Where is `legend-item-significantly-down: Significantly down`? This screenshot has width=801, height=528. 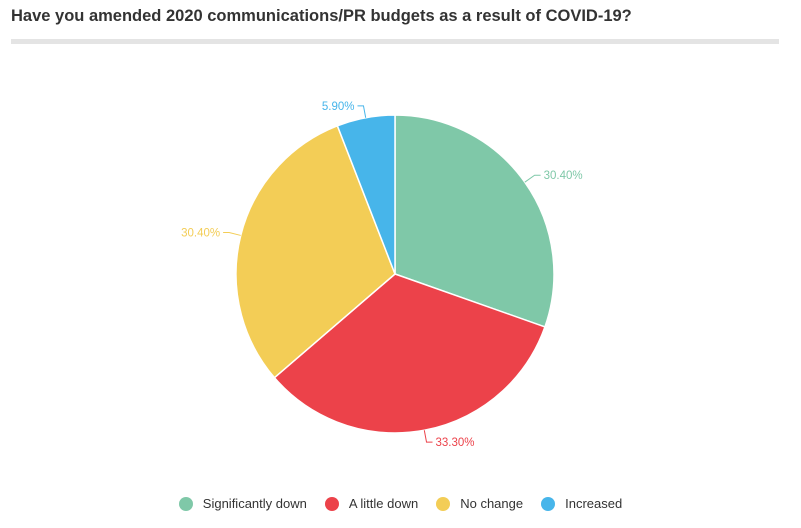
legend-item-significantly-down: Significantly down is located at coordinates (242, 503).